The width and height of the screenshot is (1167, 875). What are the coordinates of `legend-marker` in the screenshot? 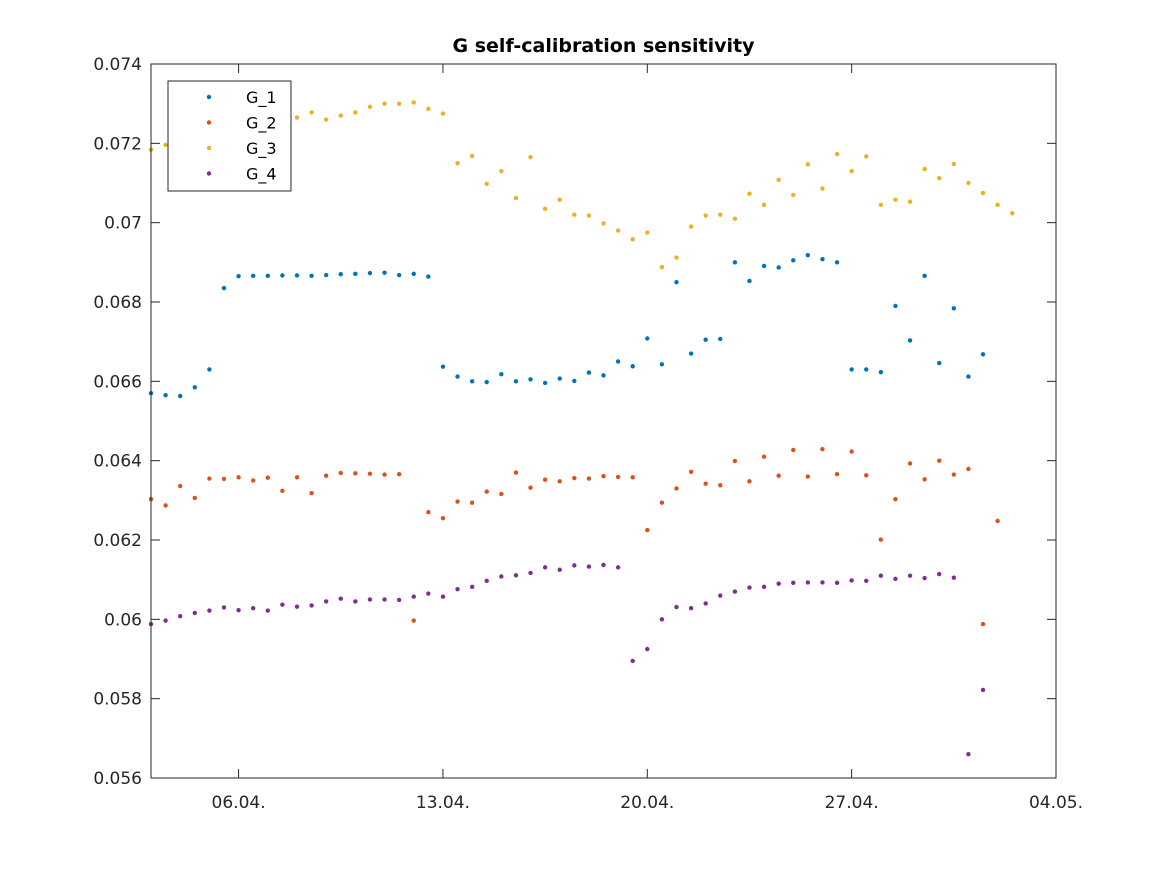 It's located at (209, 173).